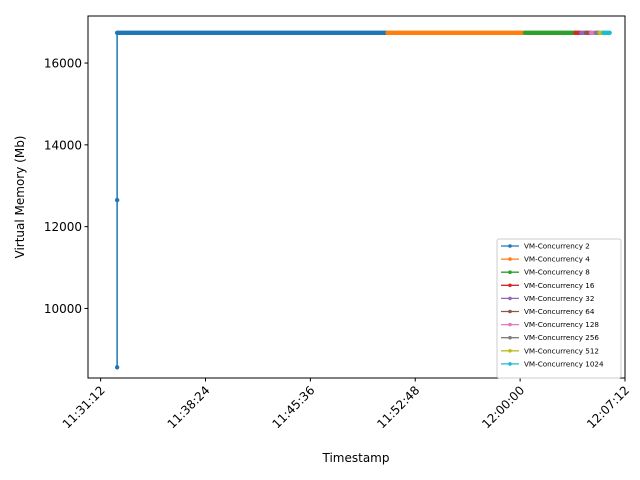  What do you see at coordinates (63, 145) in the screenshot?
I see `y-tick-label: 14000` at bounding box center [63, 145].